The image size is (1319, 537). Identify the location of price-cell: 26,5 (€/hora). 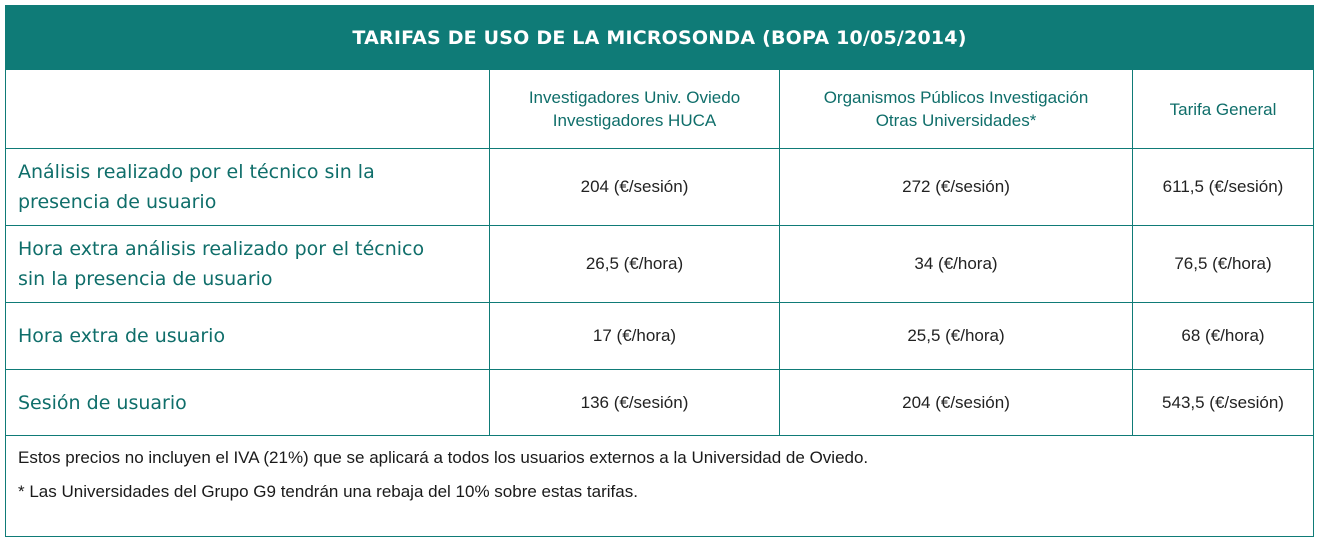
(634, 264).